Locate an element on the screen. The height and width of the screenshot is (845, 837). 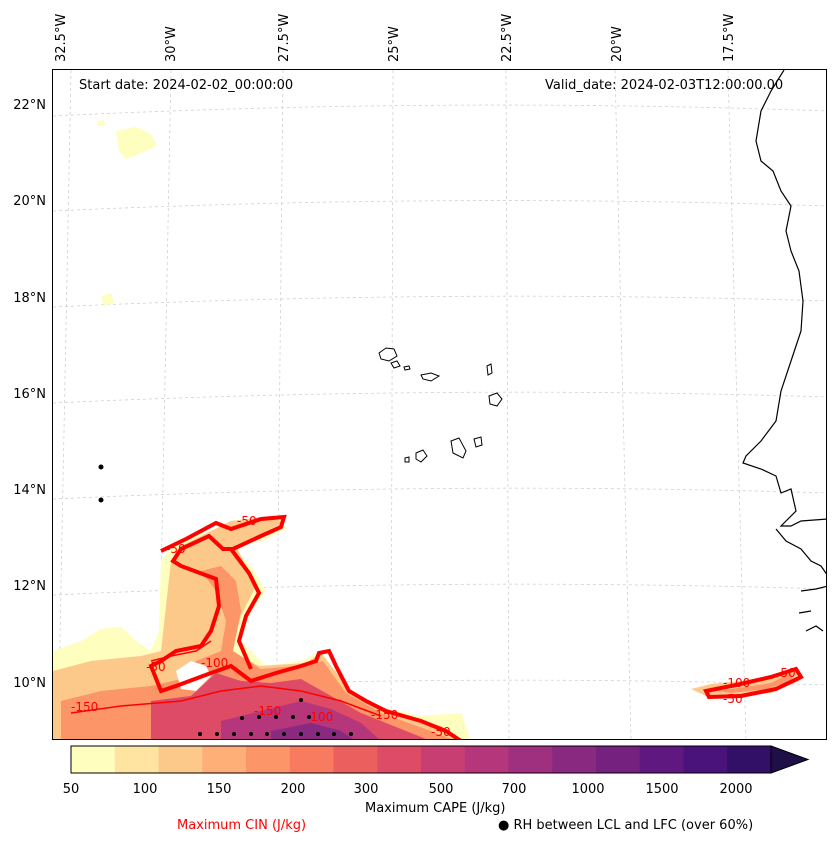
islands is located at coordinates (300, 425).